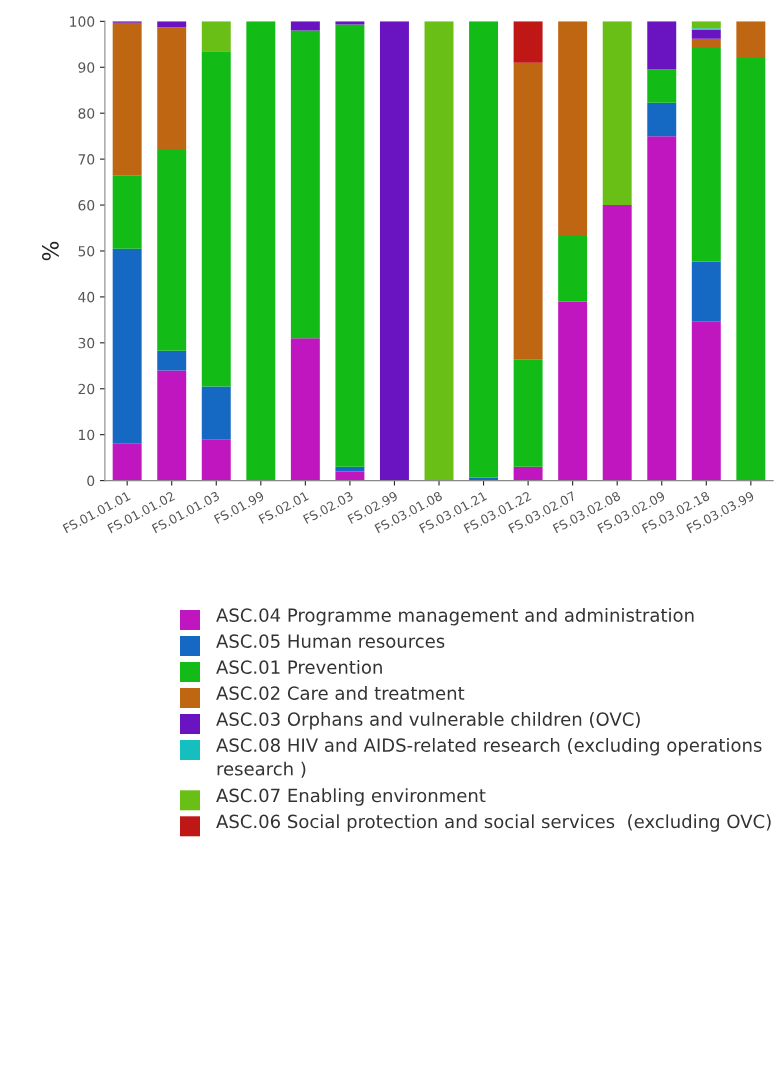  What do you see at coordinates (86, 389) in the screenshot?
I see `y-tick-label: 20` at bounding box center [86, 389].